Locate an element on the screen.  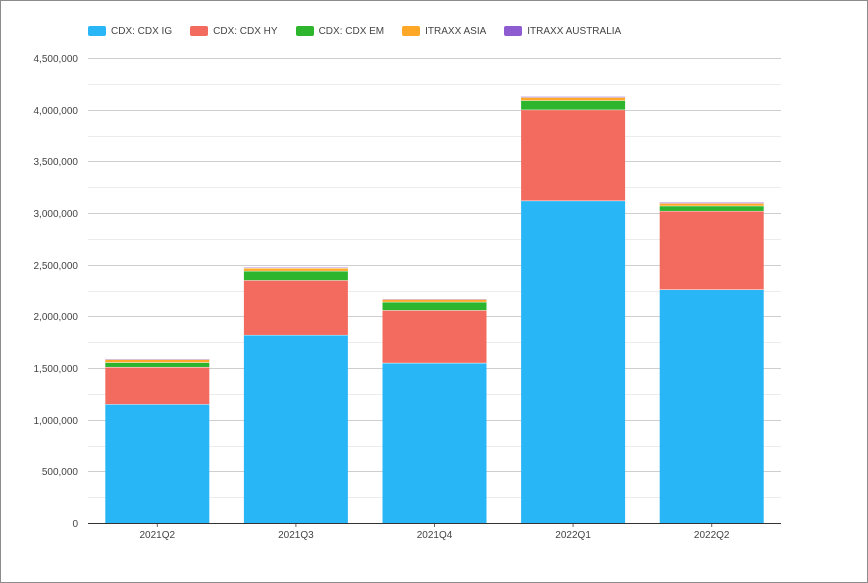
bar-cdx-cdx-em-2022q2 is located at coordinates (711, 208).